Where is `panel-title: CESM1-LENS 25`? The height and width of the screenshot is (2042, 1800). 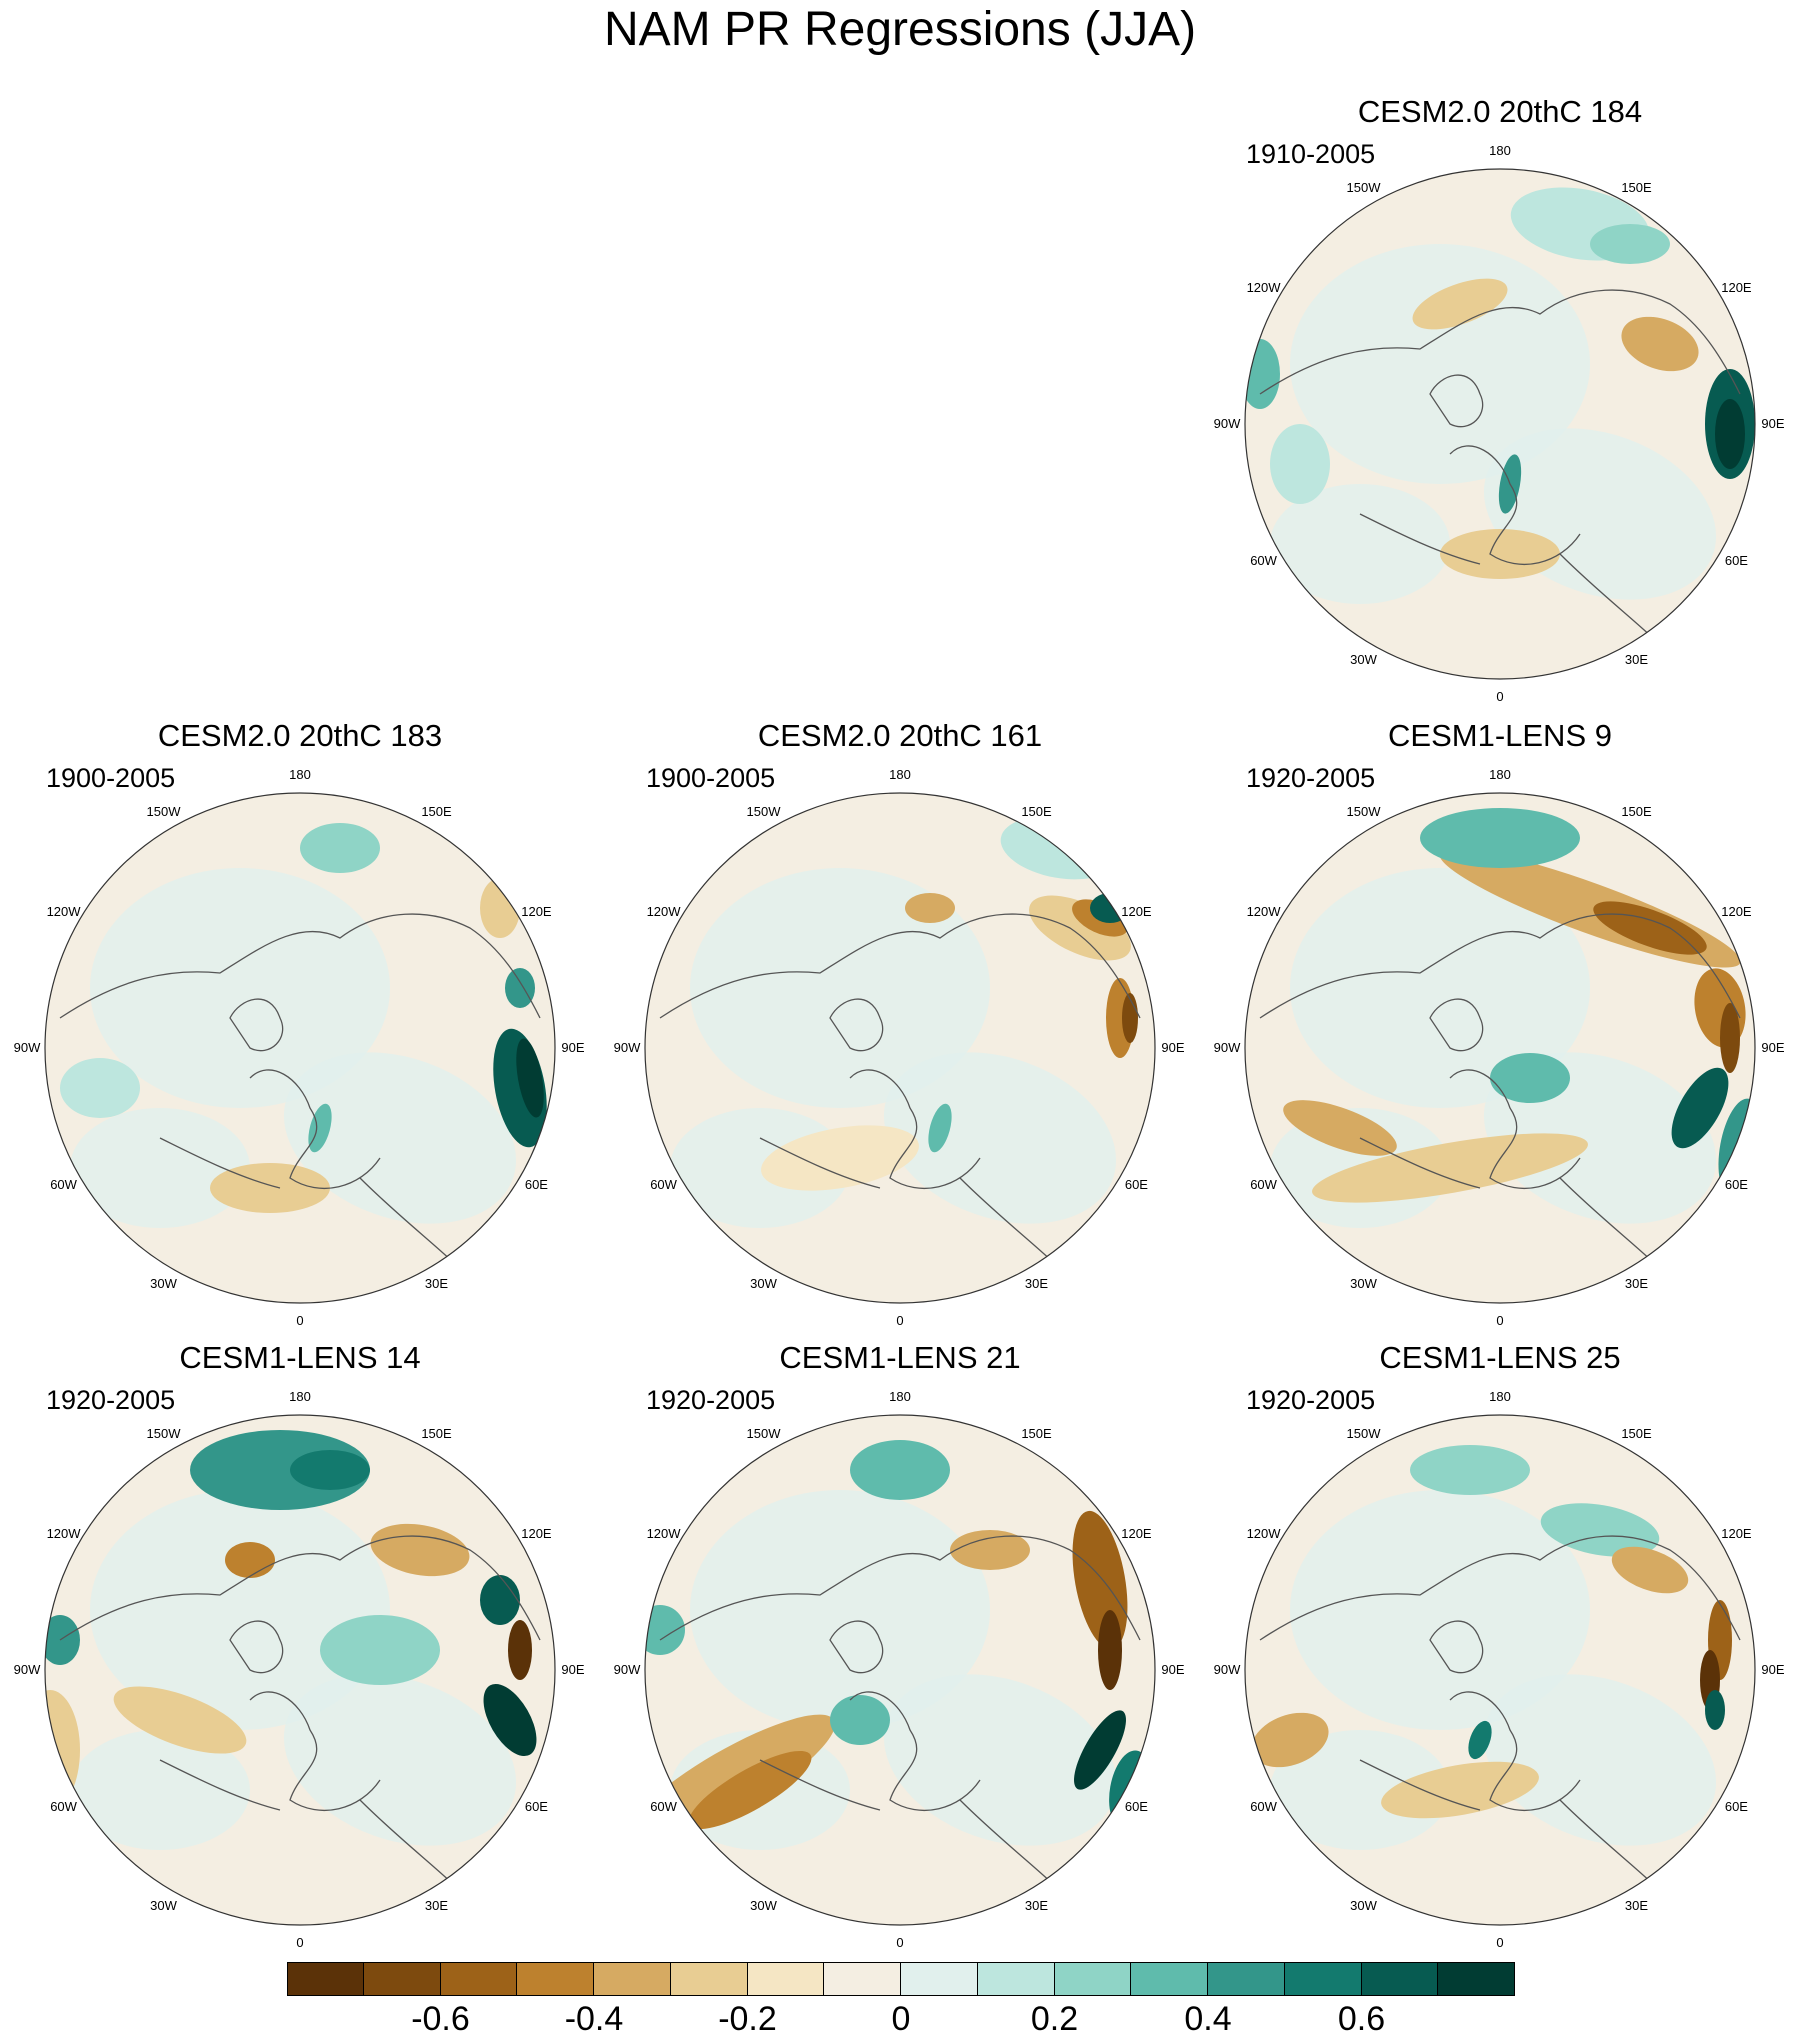 panel-title: CESM1-LENS 25 is located at coordinates (1500, 1357).